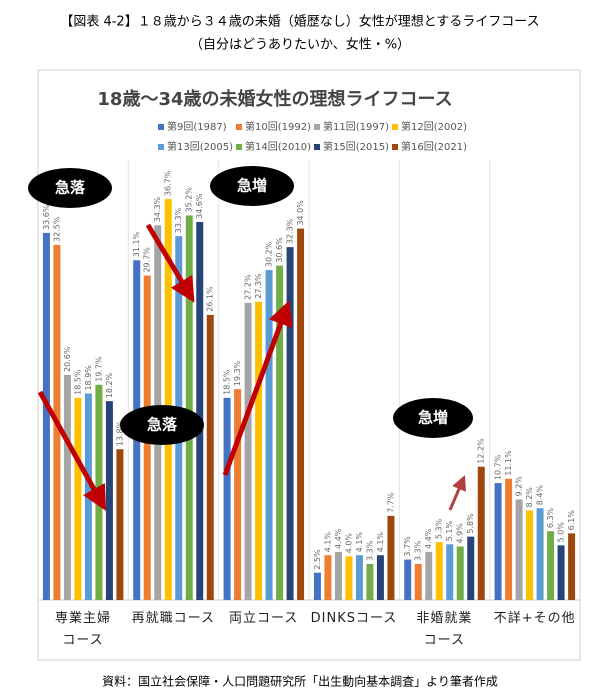  Describe the element at coordinates (299, 22) in the screenshot. I see `header-title: 【図表 4-2】１８歳から３４歳の未婚（婚歴なし）女性が理想とするライフコース` at that location.